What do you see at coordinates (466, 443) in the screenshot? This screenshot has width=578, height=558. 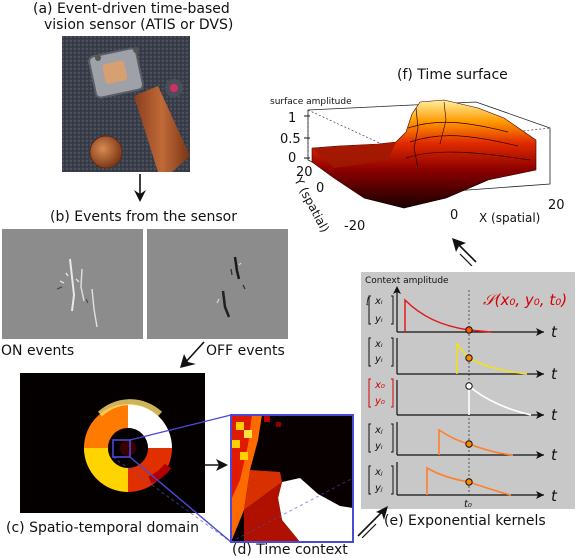 I see `kernel-row-3: xⱼ yᵢ t` at bounding box center [466, 443].